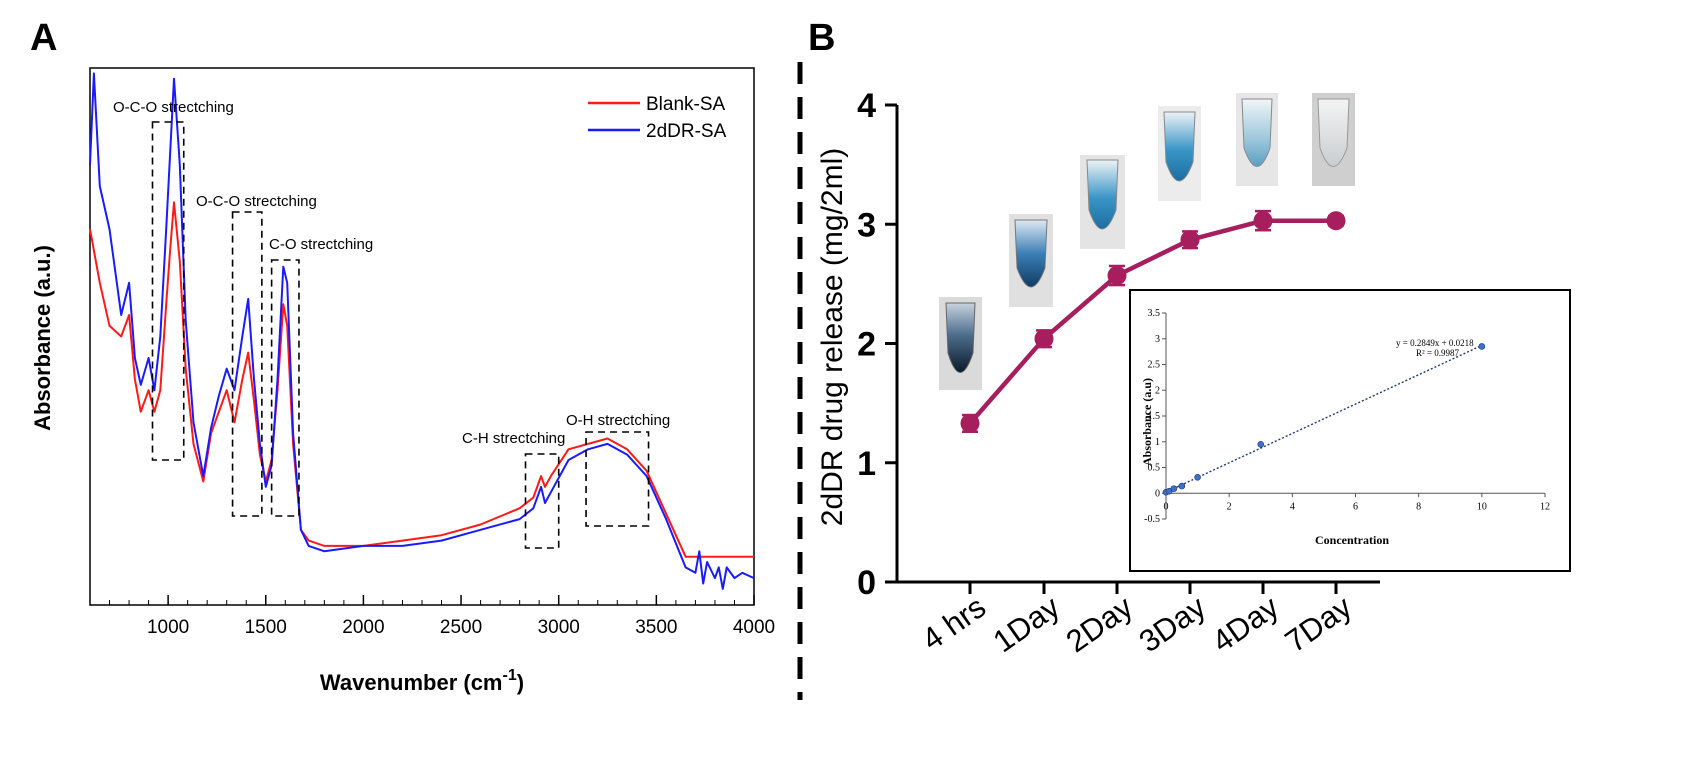 The width and height of the screenshot is (1700, 774). What do you see at coordinates (363, 627) in the screenshot?
I see `ftir-x-tick-label: 2000` at bounding box center [363, 627].